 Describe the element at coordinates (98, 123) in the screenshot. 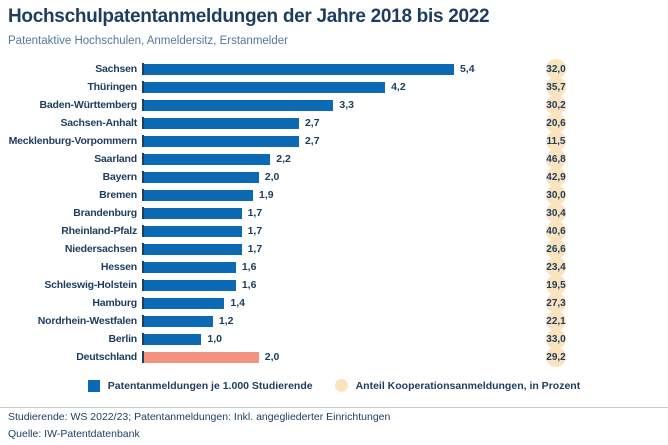

I see `category-label: Sachsen-Anhalt` at that location.